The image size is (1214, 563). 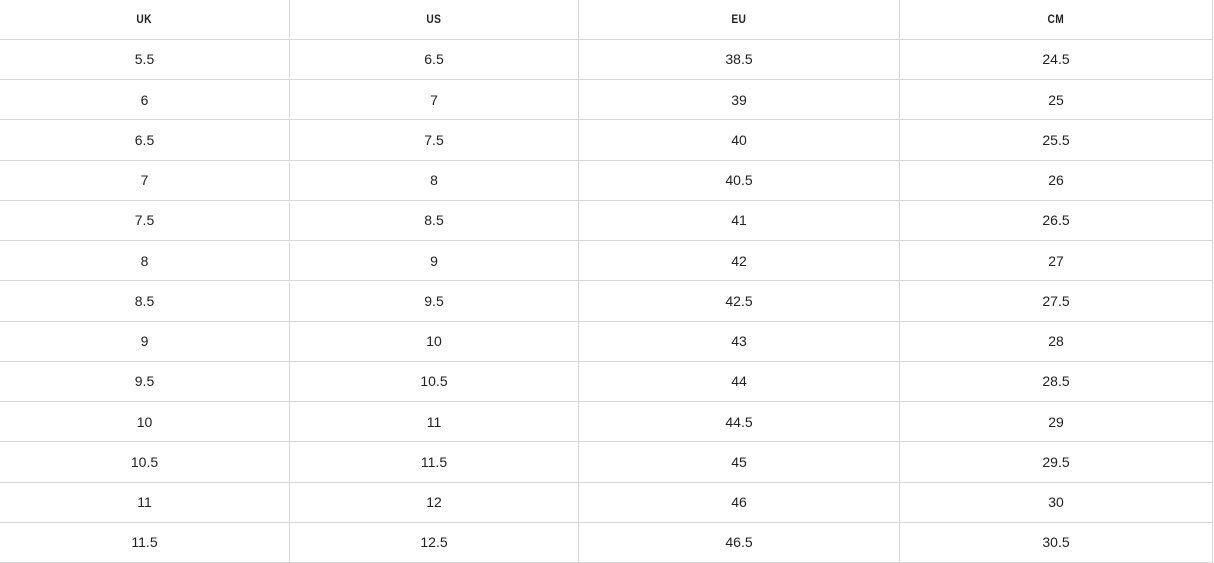 I want to click on table-cell: 24.5, so click(x=1056, y=59).